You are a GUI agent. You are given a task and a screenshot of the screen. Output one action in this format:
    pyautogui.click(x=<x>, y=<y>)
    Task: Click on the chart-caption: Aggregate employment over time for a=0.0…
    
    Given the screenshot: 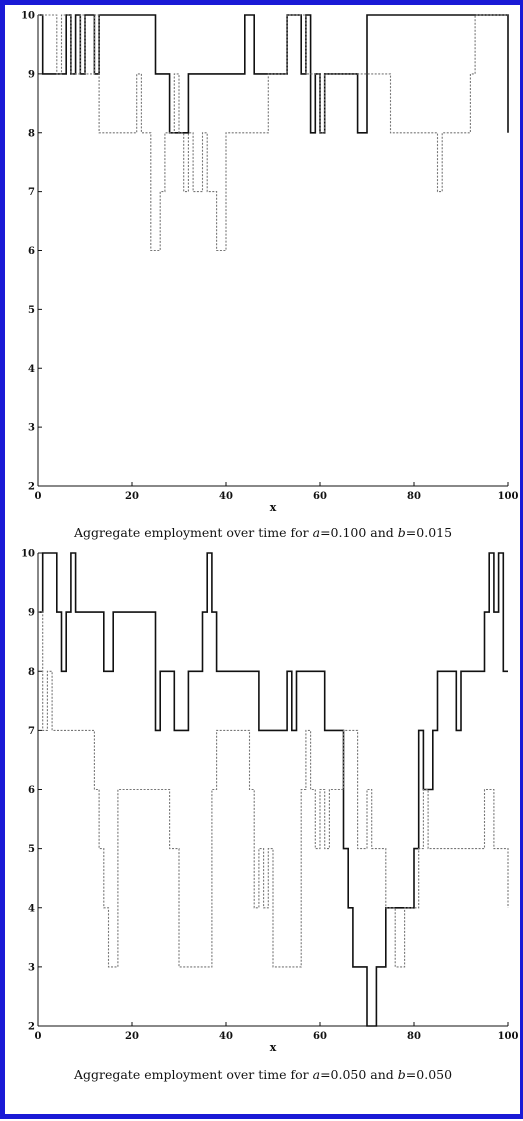 What is the action you would take?
    pyautogui.click(x=262, y=1074)
    